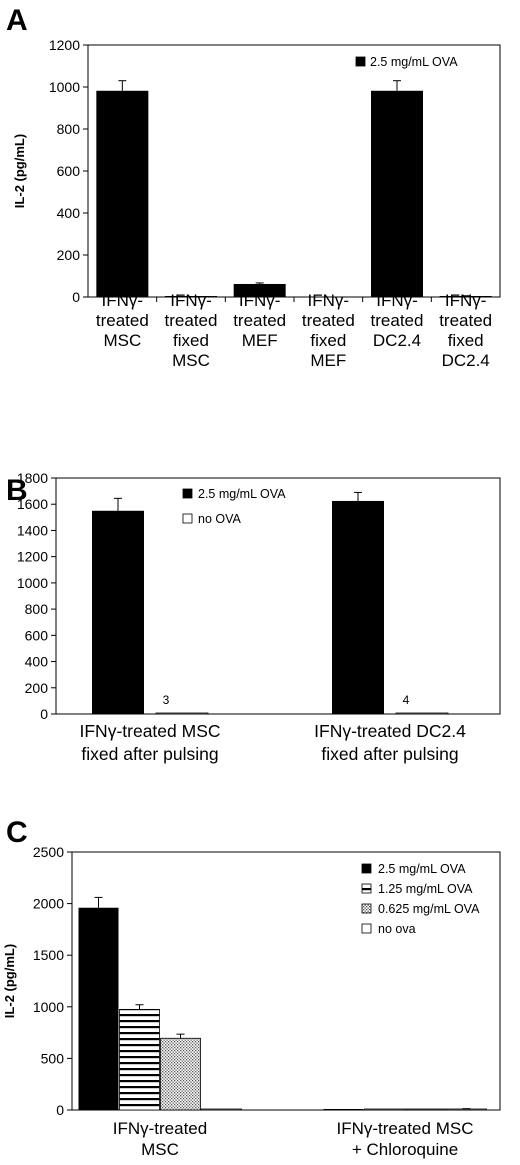 This screenshot has width=520, height=1165. What do you see at coordinates (48, 852) in the screenshot?
I see `y-tick-label: 2500` at bounding box center [48, 852].